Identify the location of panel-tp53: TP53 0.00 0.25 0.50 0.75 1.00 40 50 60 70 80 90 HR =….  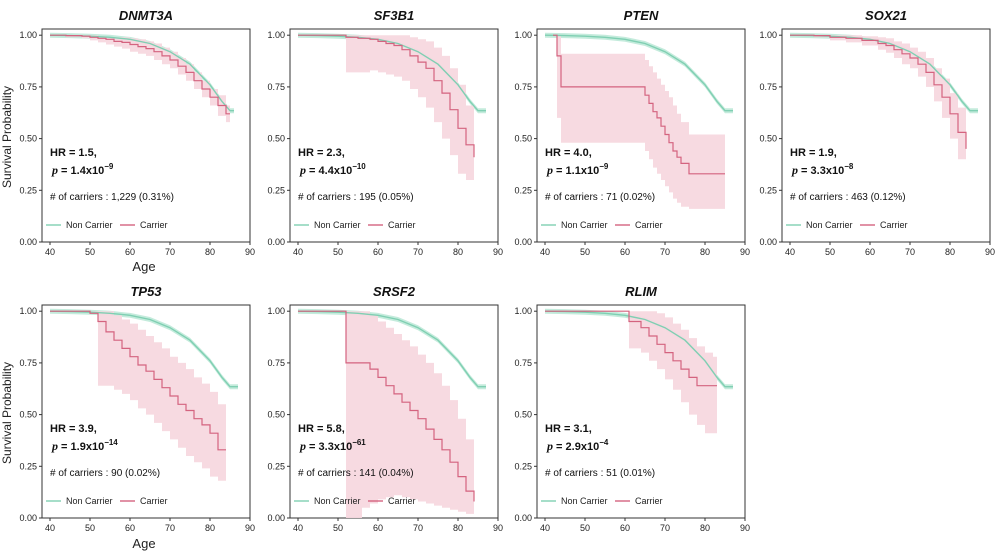
(137, 408).